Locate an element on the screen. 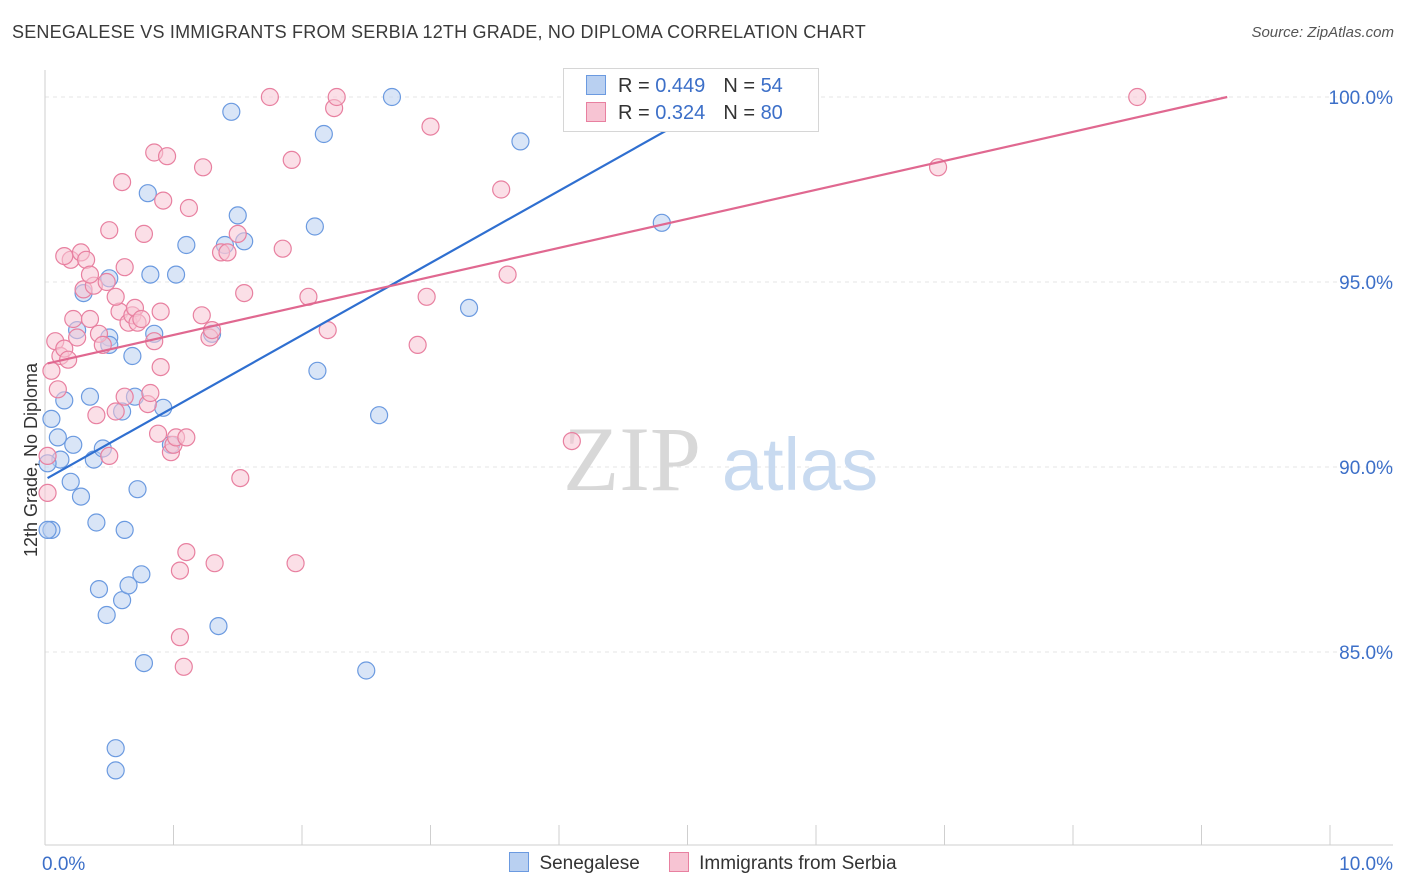 The height and width of the screenshot is (892, 1406). legend-label: Immigrants from Serbia is located at coordinates (798, 863).